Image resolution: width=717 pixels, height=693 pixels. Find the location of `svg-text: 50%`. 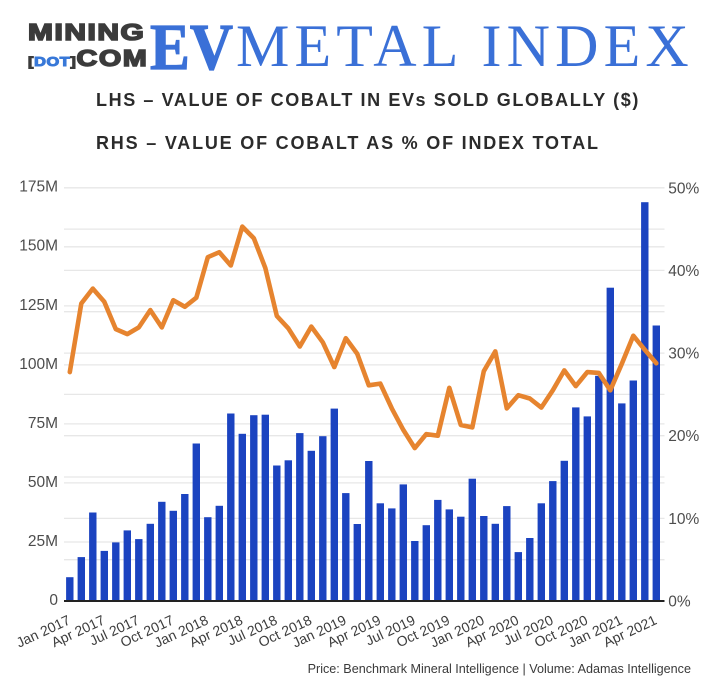

svg-text: 50% is located at coordinates (683, 188).